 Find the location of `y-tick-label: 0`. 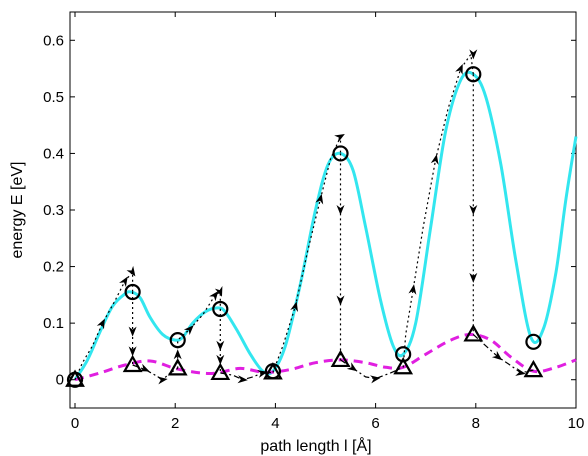

y-tick-label: 0 is located at coordinates (60, 380).